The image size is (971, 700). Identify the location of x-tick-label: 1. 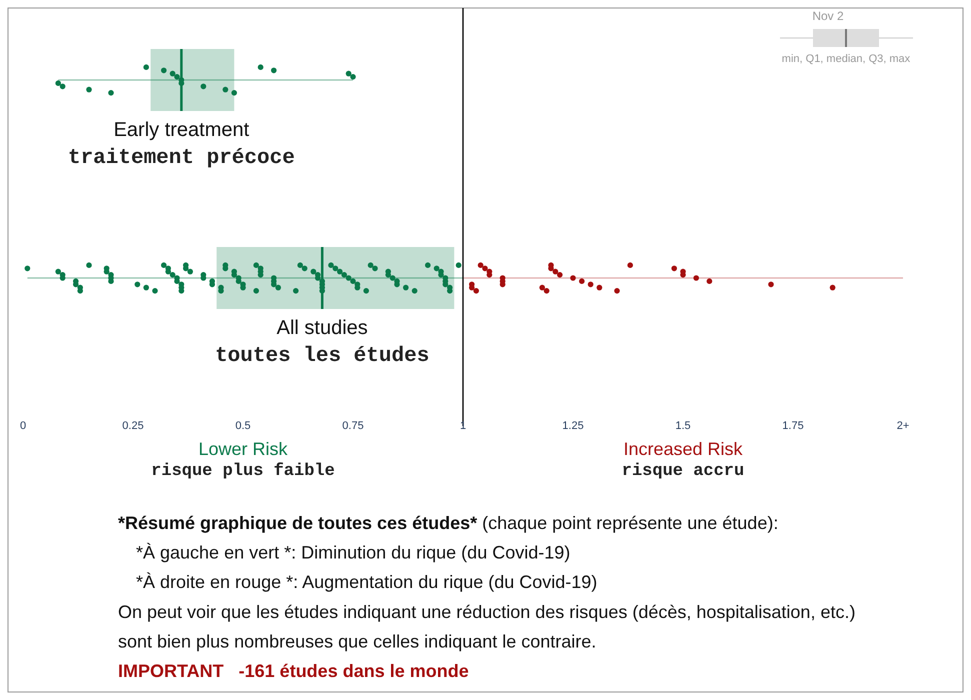
(463, 426).